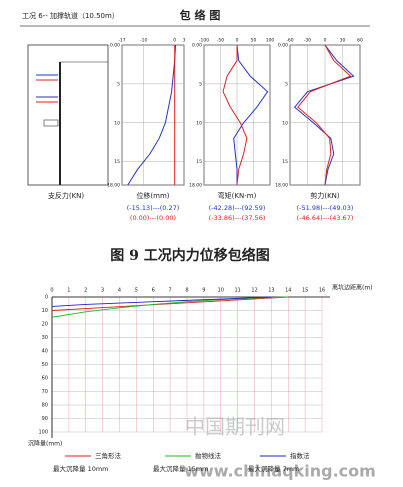 This screenshot has width=403, height=487. I want to click on x-tick-label: 9, so click(203, 291).